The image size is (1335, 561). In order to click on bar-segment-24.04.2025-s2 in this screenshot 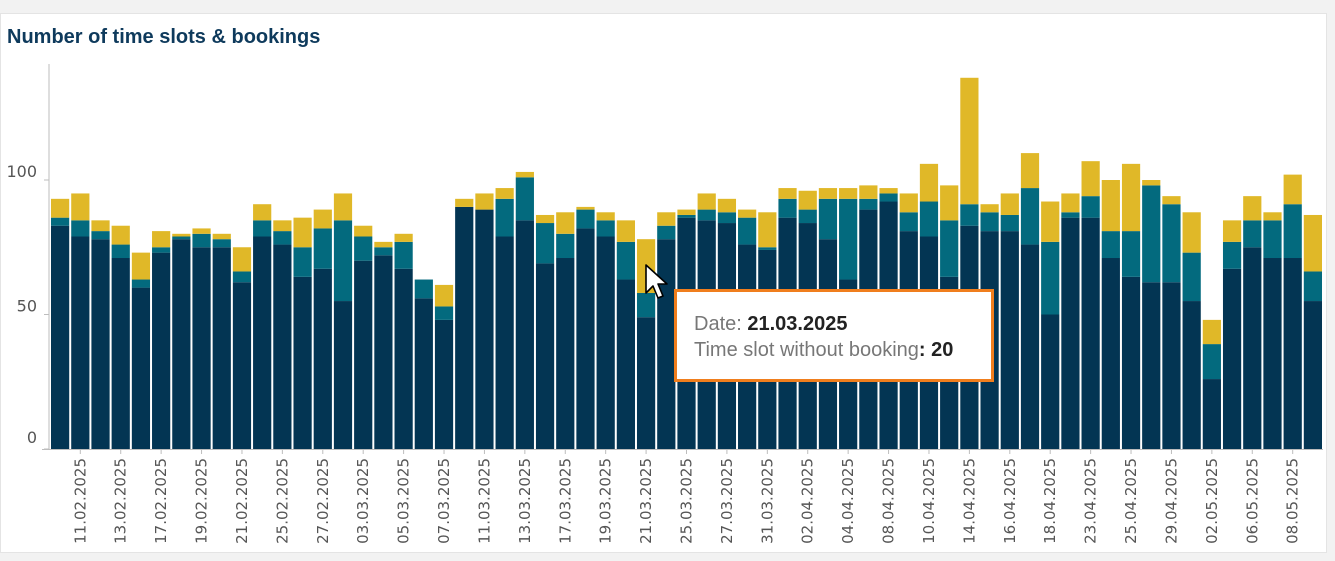, I will do `click(1110, 206)`.